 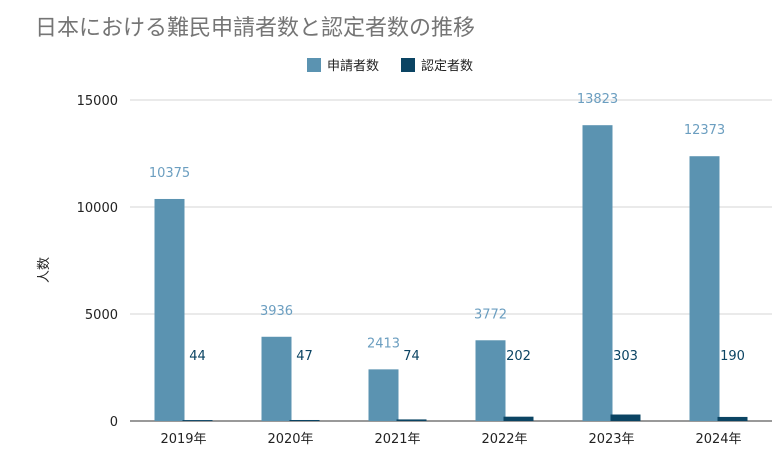 I want to click on y-tick-label: 0, so click(x=114, y=422).